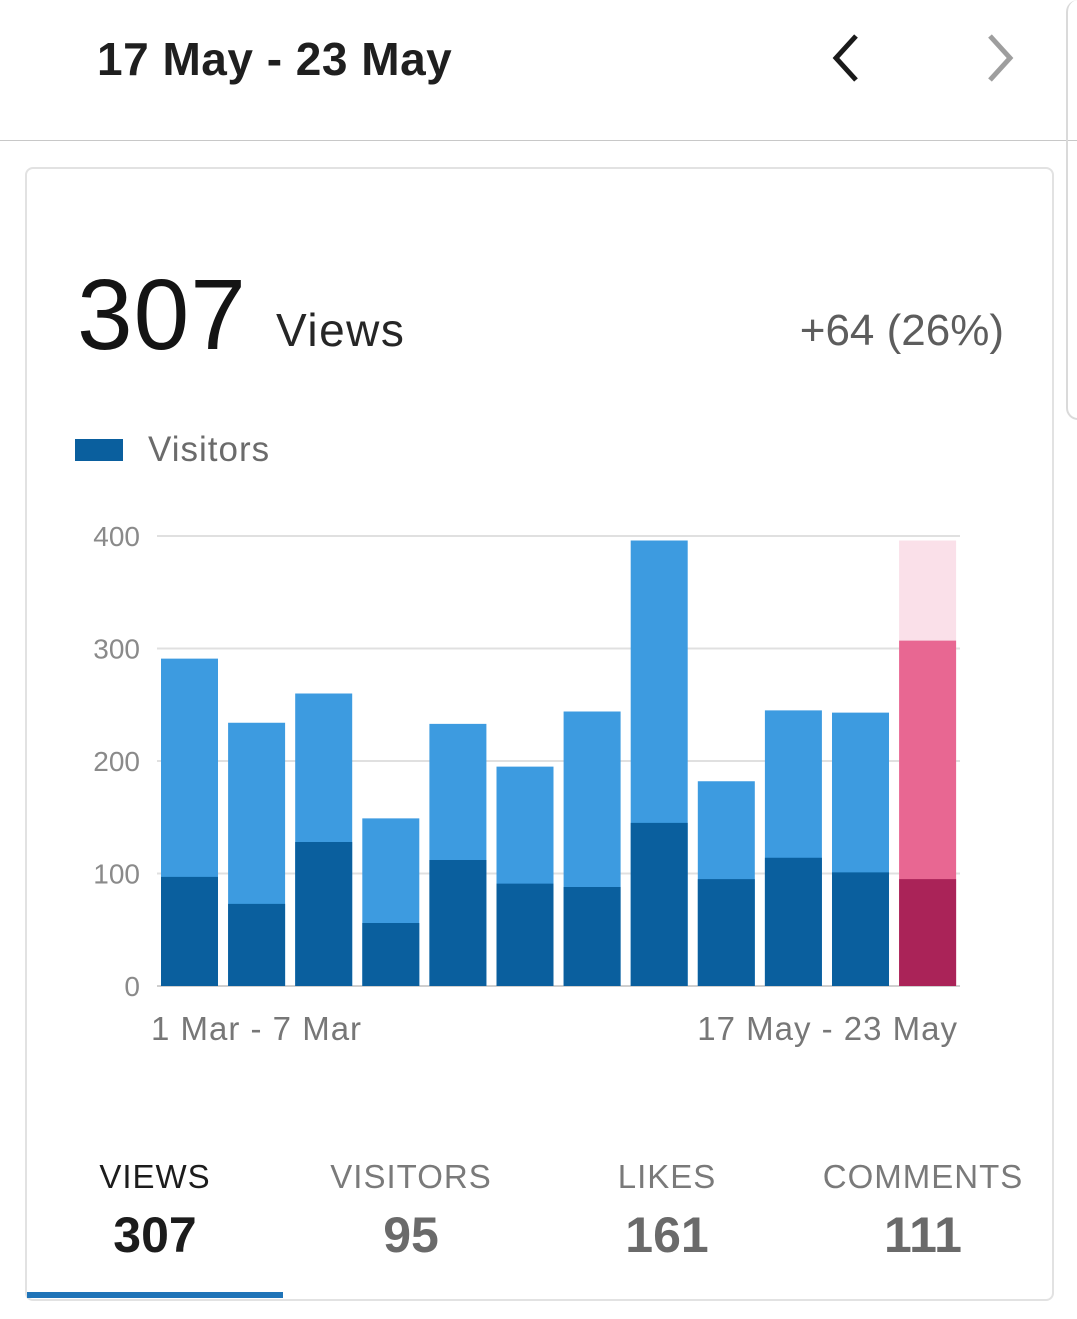 Image resolution: width=1077 pixels, height=1319 pixels. I want to click on y-tick-label: 0, so click(132, 986).